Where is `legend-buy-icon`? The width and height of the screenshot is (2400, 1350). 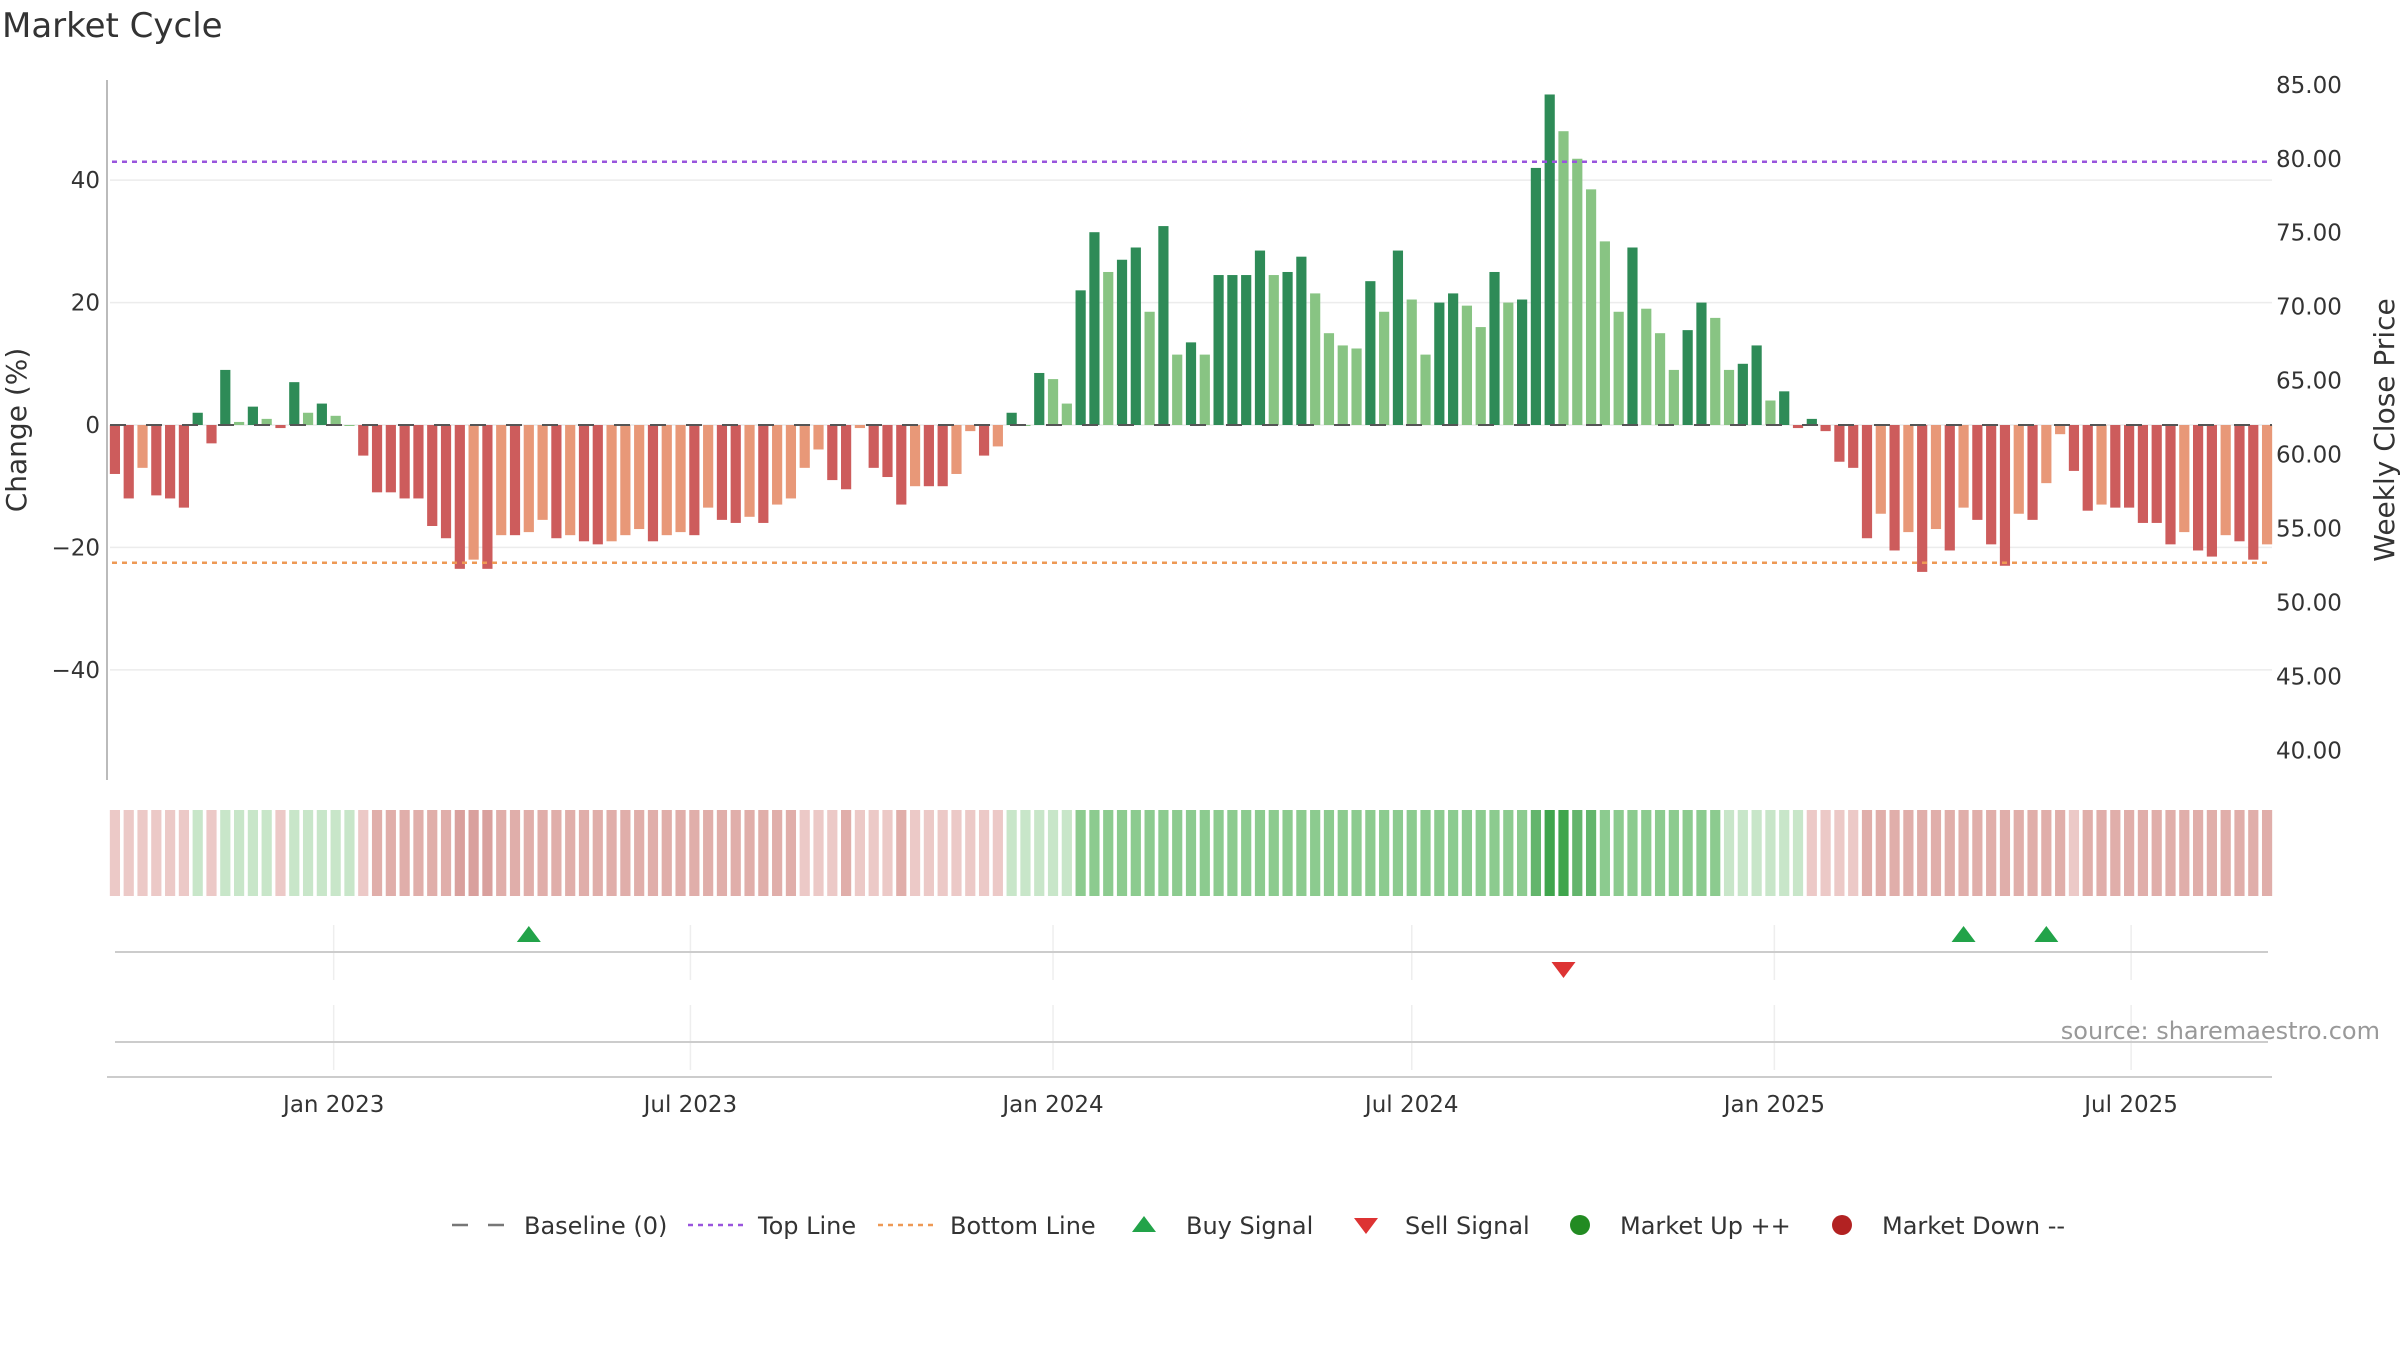
legend-buy-icon is located at coordinates (1144, 1224).